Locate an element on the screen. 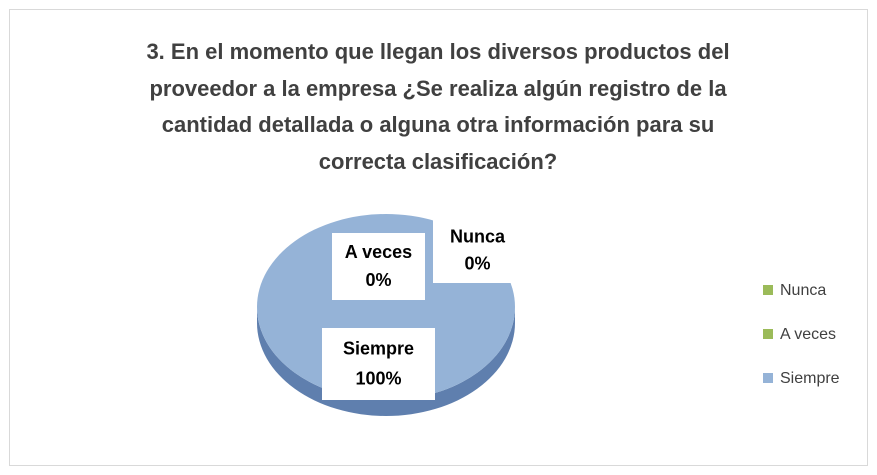  legend-label: Nunca is located at coordinates (803, 290).